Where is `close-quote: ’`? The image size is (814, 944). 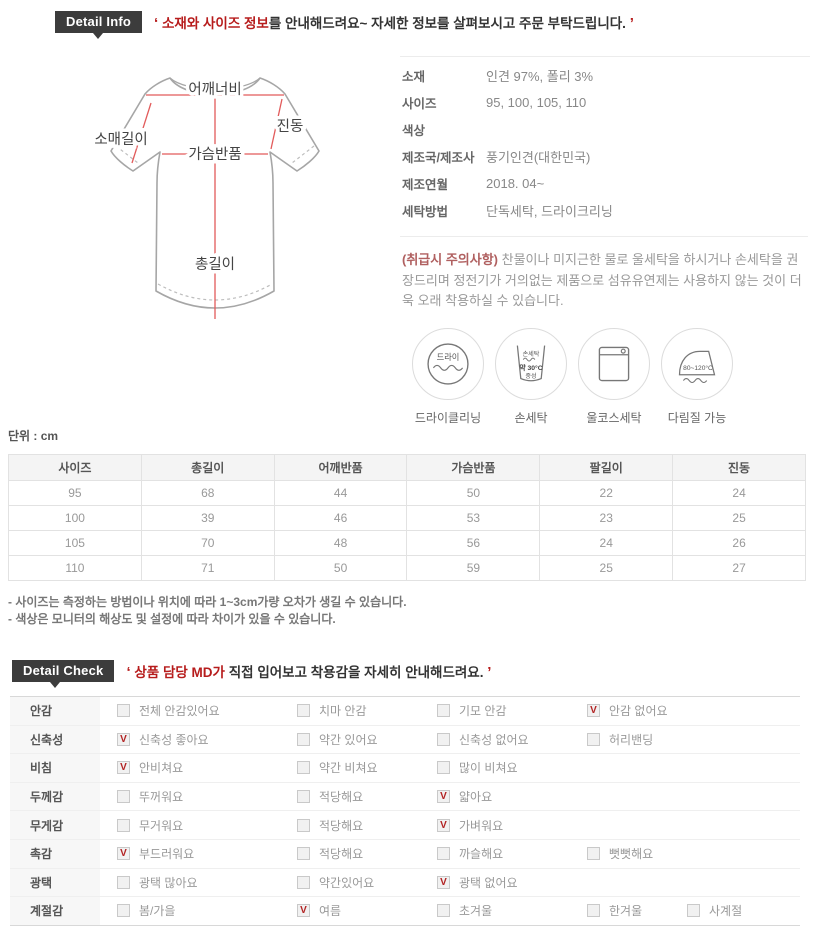 close-quote: ’ is located at coordinates (631, 23).